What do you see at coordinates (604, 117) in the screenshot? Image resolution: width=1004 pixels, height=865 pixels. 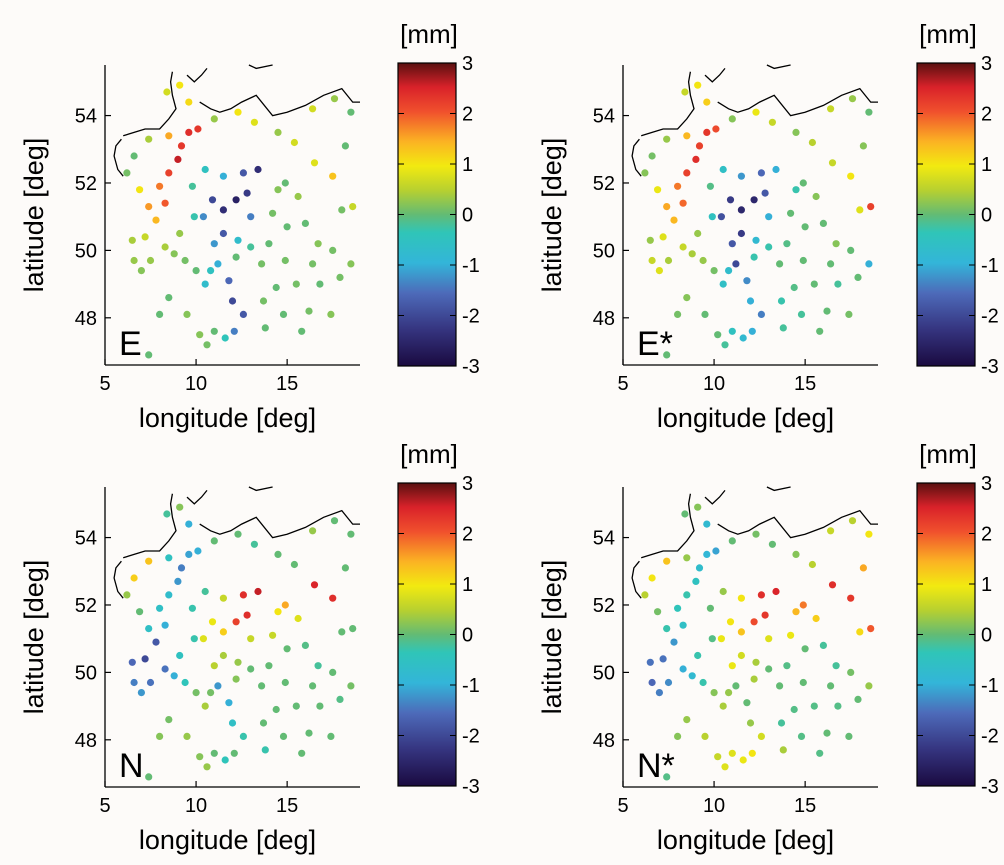 I see `y-tick-label: 54` at bounding box center [604, 117].